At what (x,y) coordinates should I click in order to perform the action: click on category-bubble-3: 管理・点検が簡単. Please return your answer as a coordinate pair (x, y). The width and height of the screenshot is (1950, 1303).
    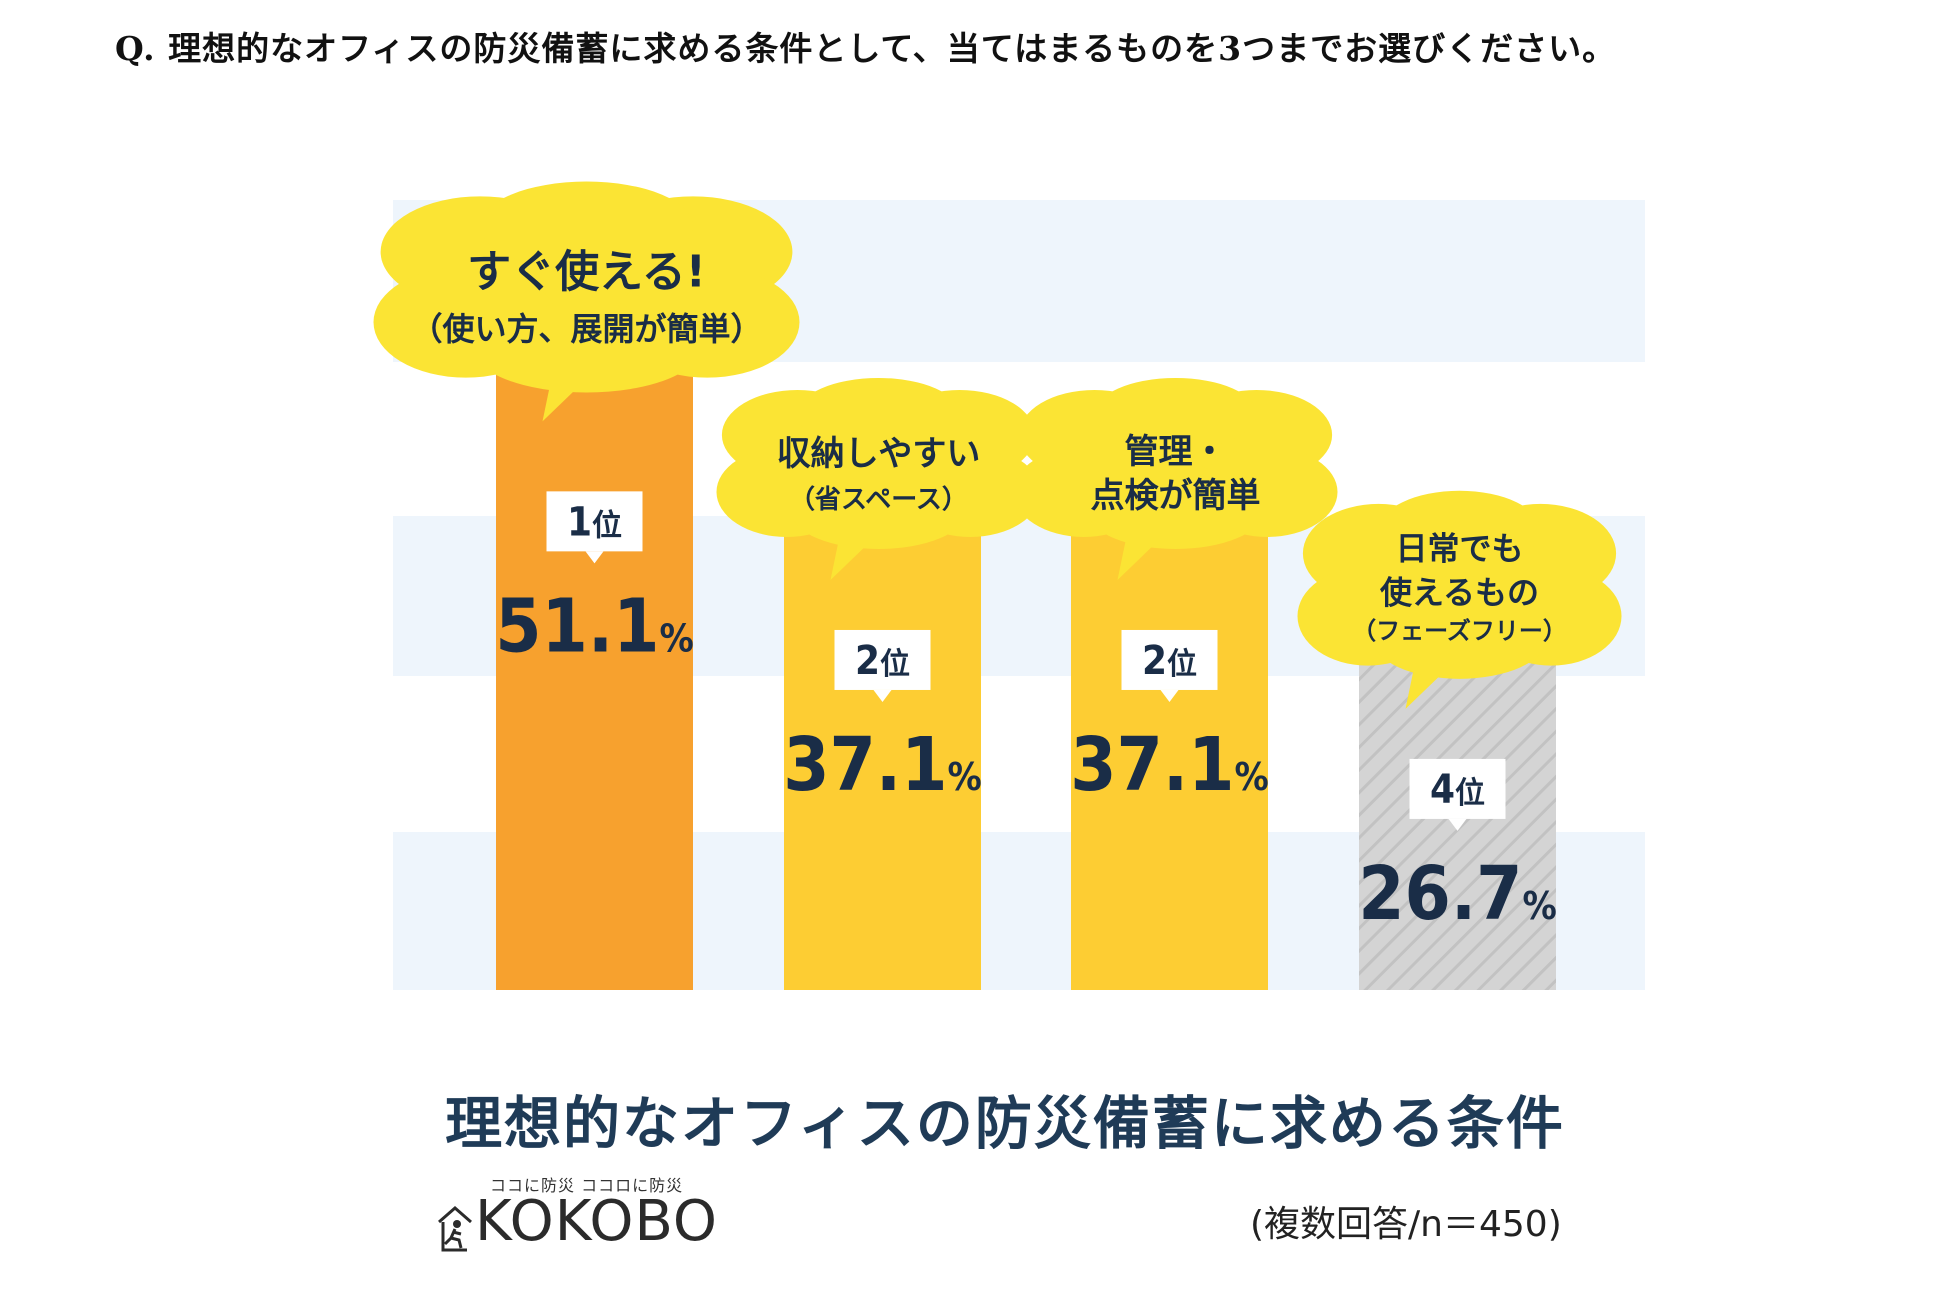
    Looking at the image, I should click on (1175, 478).